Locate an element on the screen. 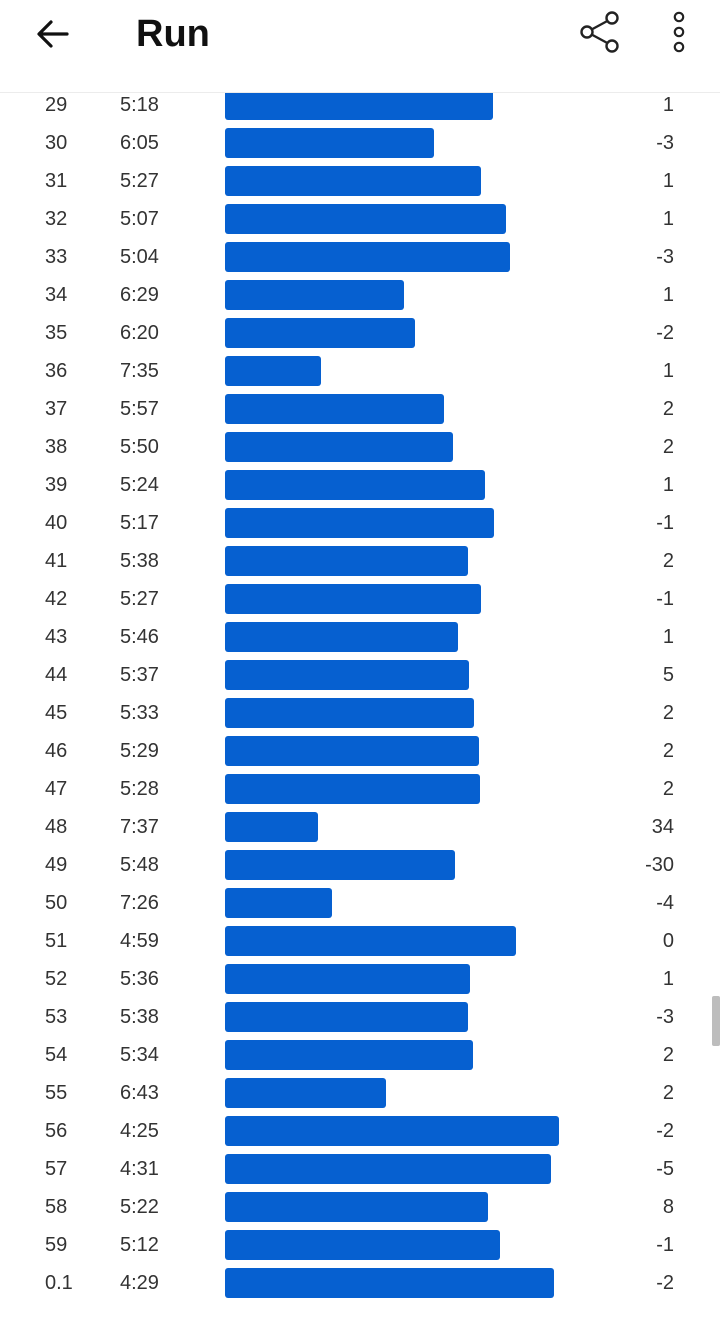 The width and height of the screenshot is (720, 1332). scrollbar-thumb is located at coordinates (716, 1021).